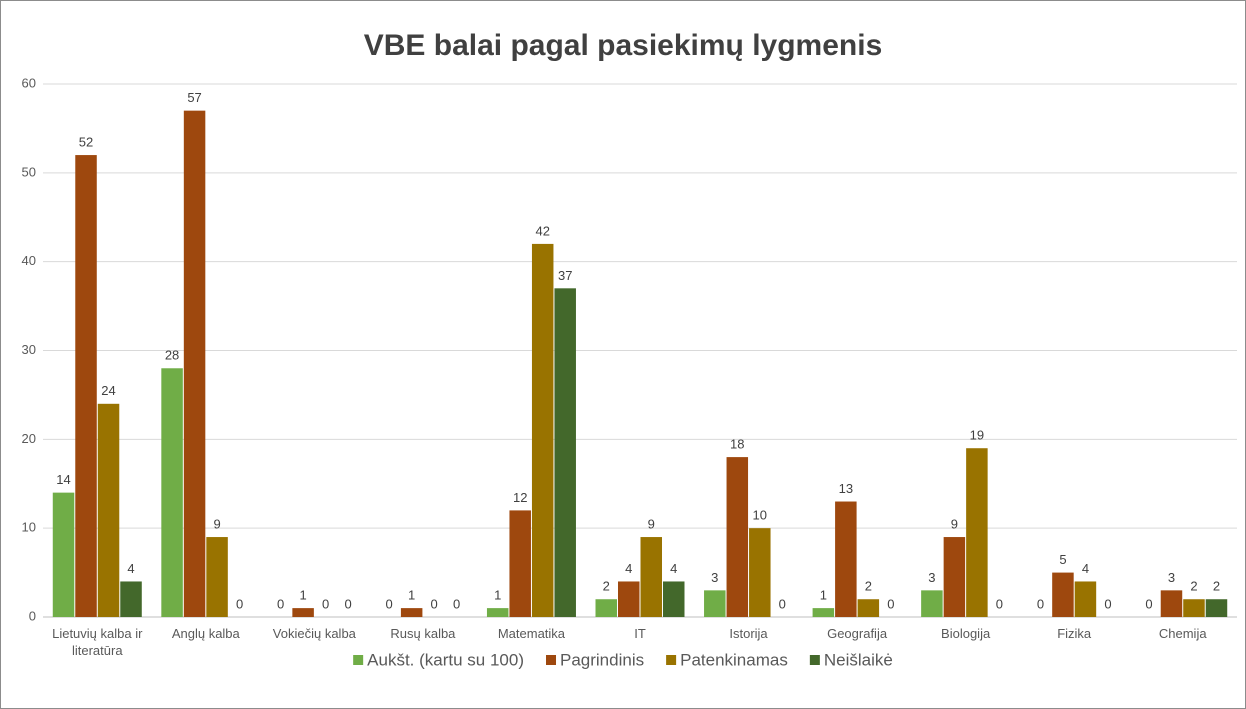 Image resolution: width=1246 pixels, height=709 pixels. Describe the element at coordinates (602, 659) in the screenshot. I see `legend-label: Pagrindinis` at that location.